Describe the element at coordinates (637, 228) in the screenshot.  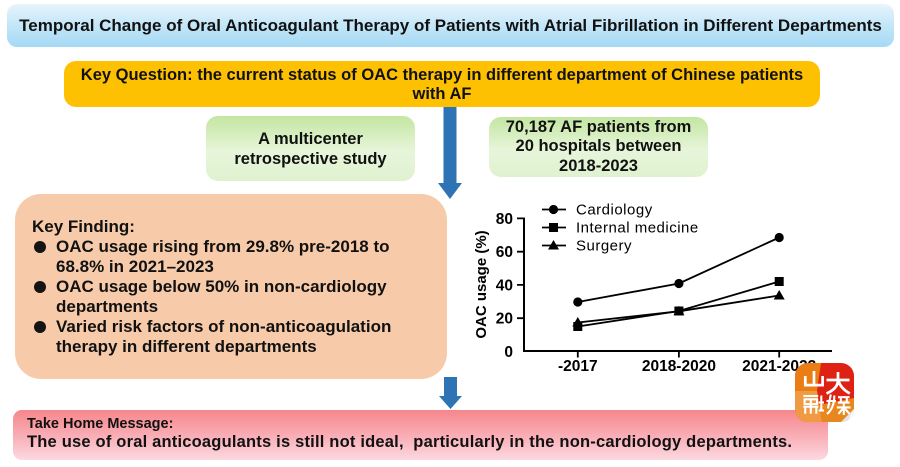
I see `svg-text: Internal medicine` at that location.